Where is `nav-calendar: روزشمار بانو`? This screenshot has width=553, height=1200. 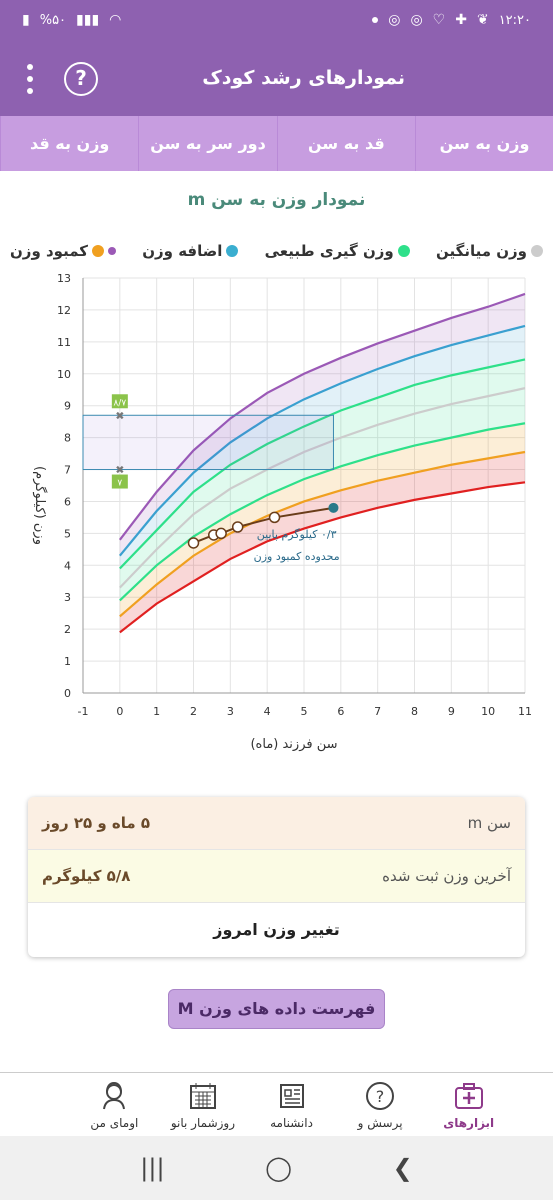 nav-calendar: روزشمار بانو is located at coordinates (203, 1104).